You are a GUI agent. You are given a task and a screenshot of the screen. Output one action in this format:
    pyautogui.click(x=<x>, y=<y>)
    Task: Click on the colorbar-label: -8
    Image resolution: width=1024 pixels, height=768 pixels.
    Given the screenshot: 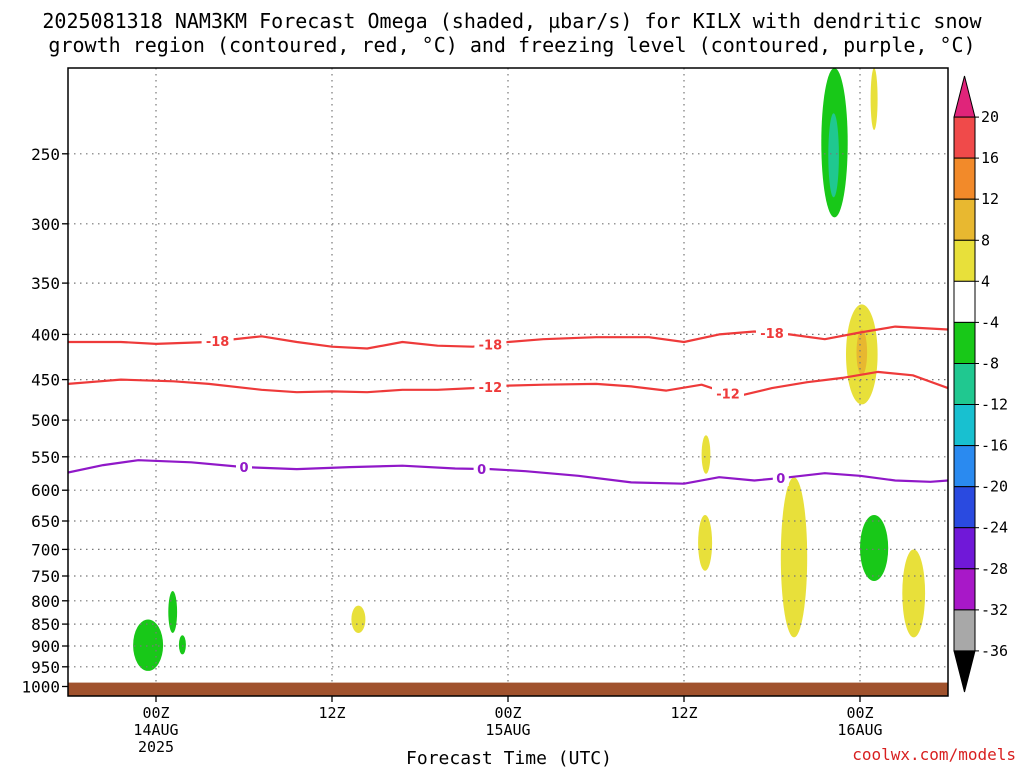 What is the action you would take?
    pyautogui.click(x=990, y=364)
    